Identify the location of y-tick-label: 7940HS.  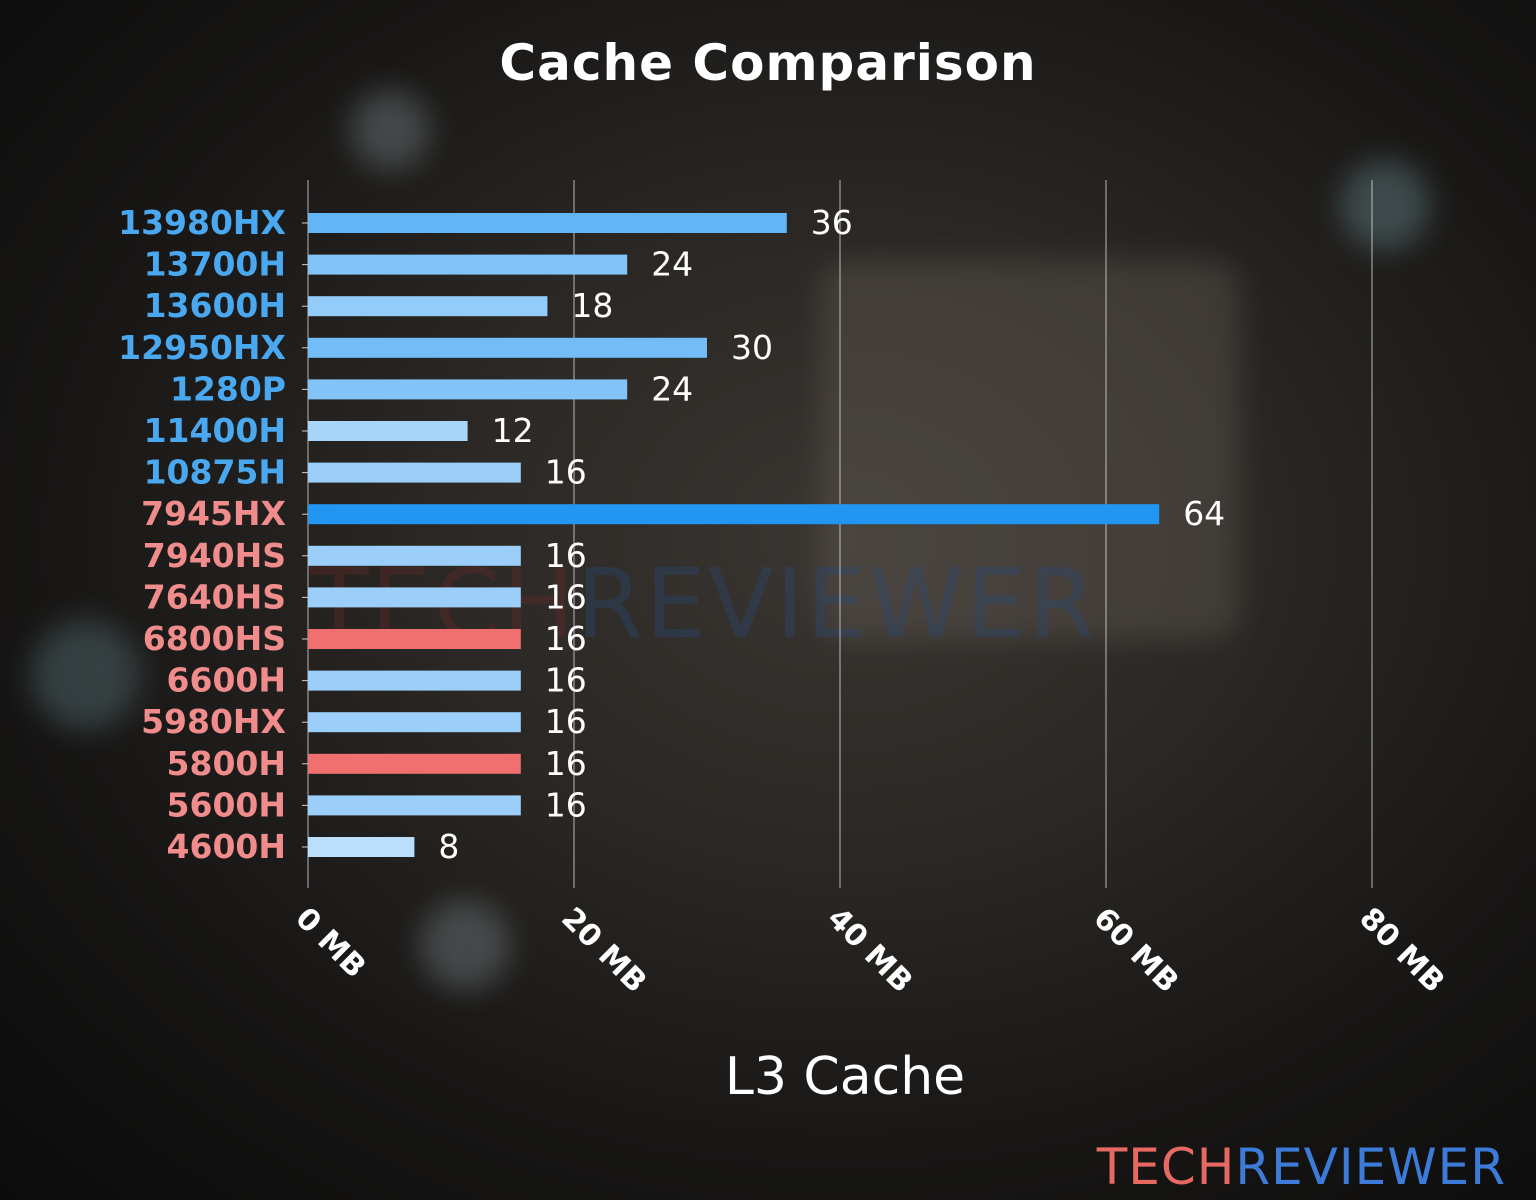
(214, 555).